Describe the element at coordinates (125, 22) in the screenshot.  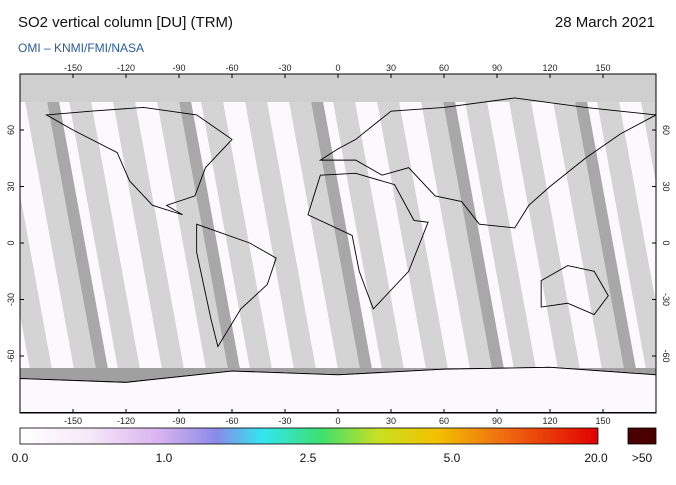
I see `title: SO2 vertical column [DU] (TRM)` at that location.